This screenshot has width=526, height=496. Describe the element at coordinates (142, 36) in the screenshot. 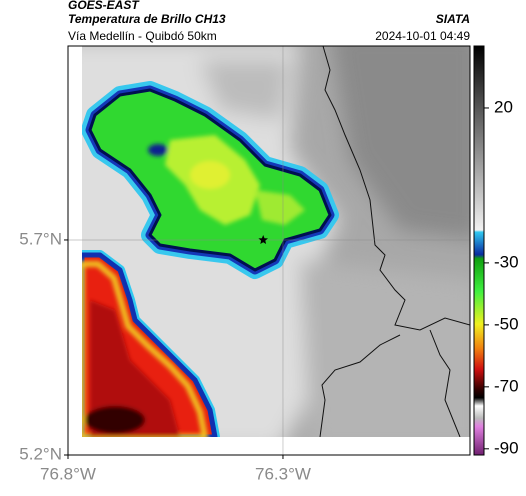

I see `region: Vía Medellín - Quibdó 50km` at that location.